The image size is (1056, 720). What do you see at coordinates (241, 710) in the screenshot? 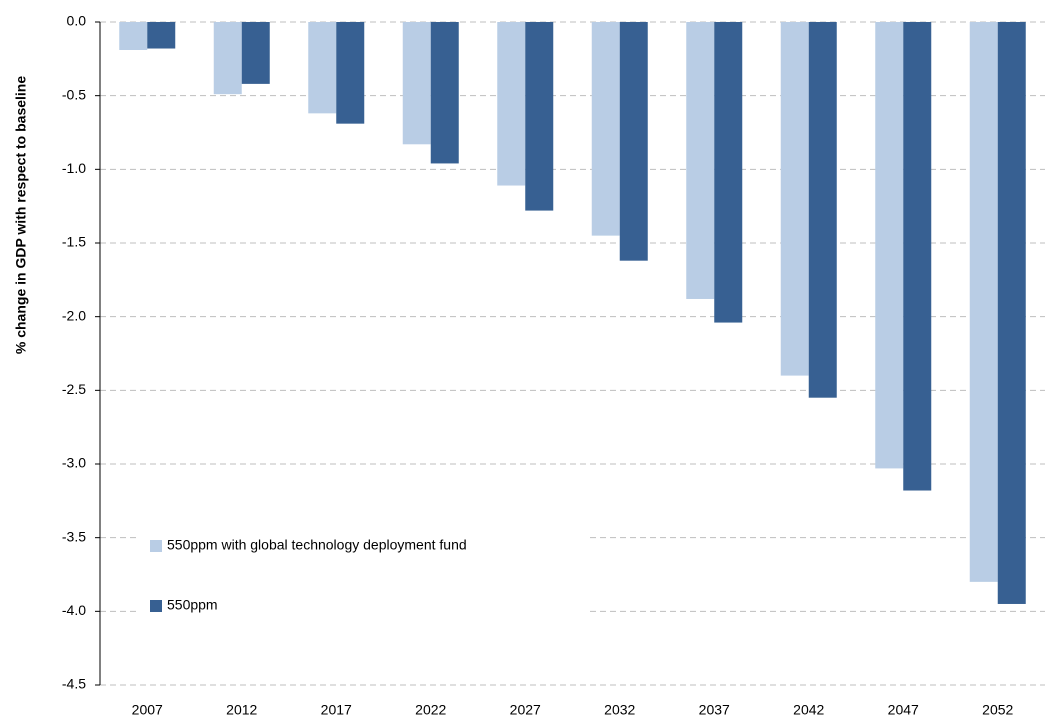
I see `x-tick-label: 2012` at bounding box center [241, 710].